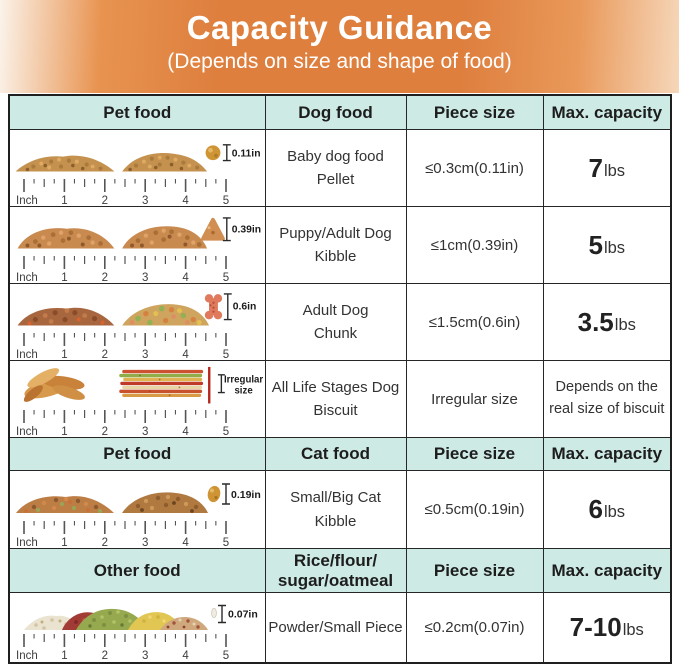 The width and height of the screenshot is (679, 665). I want to click on cat-kibble-piles-icon: 0.19in, so click(138, 498).